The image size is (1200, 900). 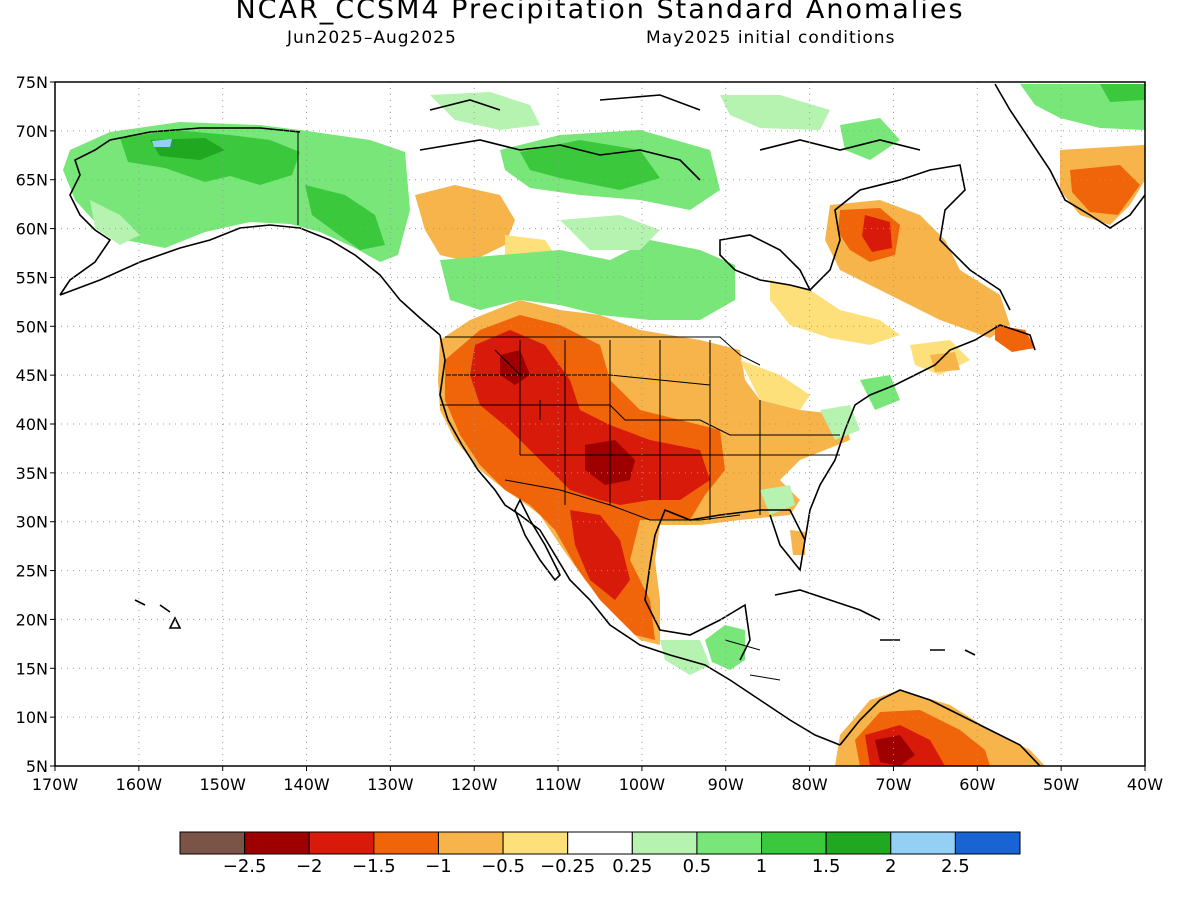 What do you see at coordinates (373, 866) in the screenshot?
I see `colorbar-label: −1.5` at bounding box center [373, 866].